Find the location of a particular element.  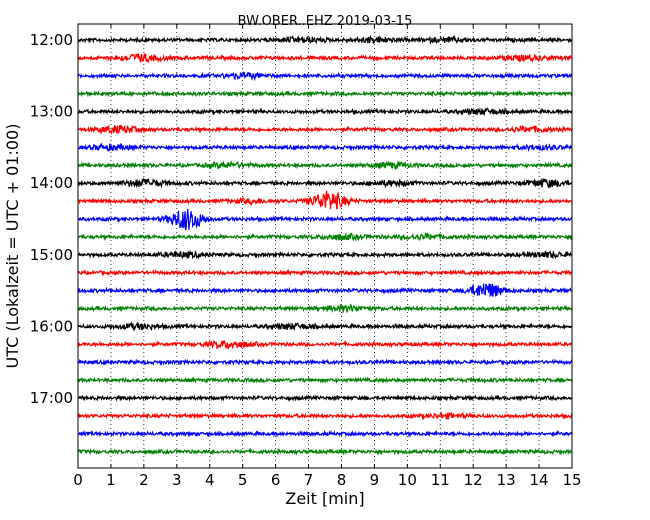

x-tick-label: 10 is located at coordinates (407, 480).